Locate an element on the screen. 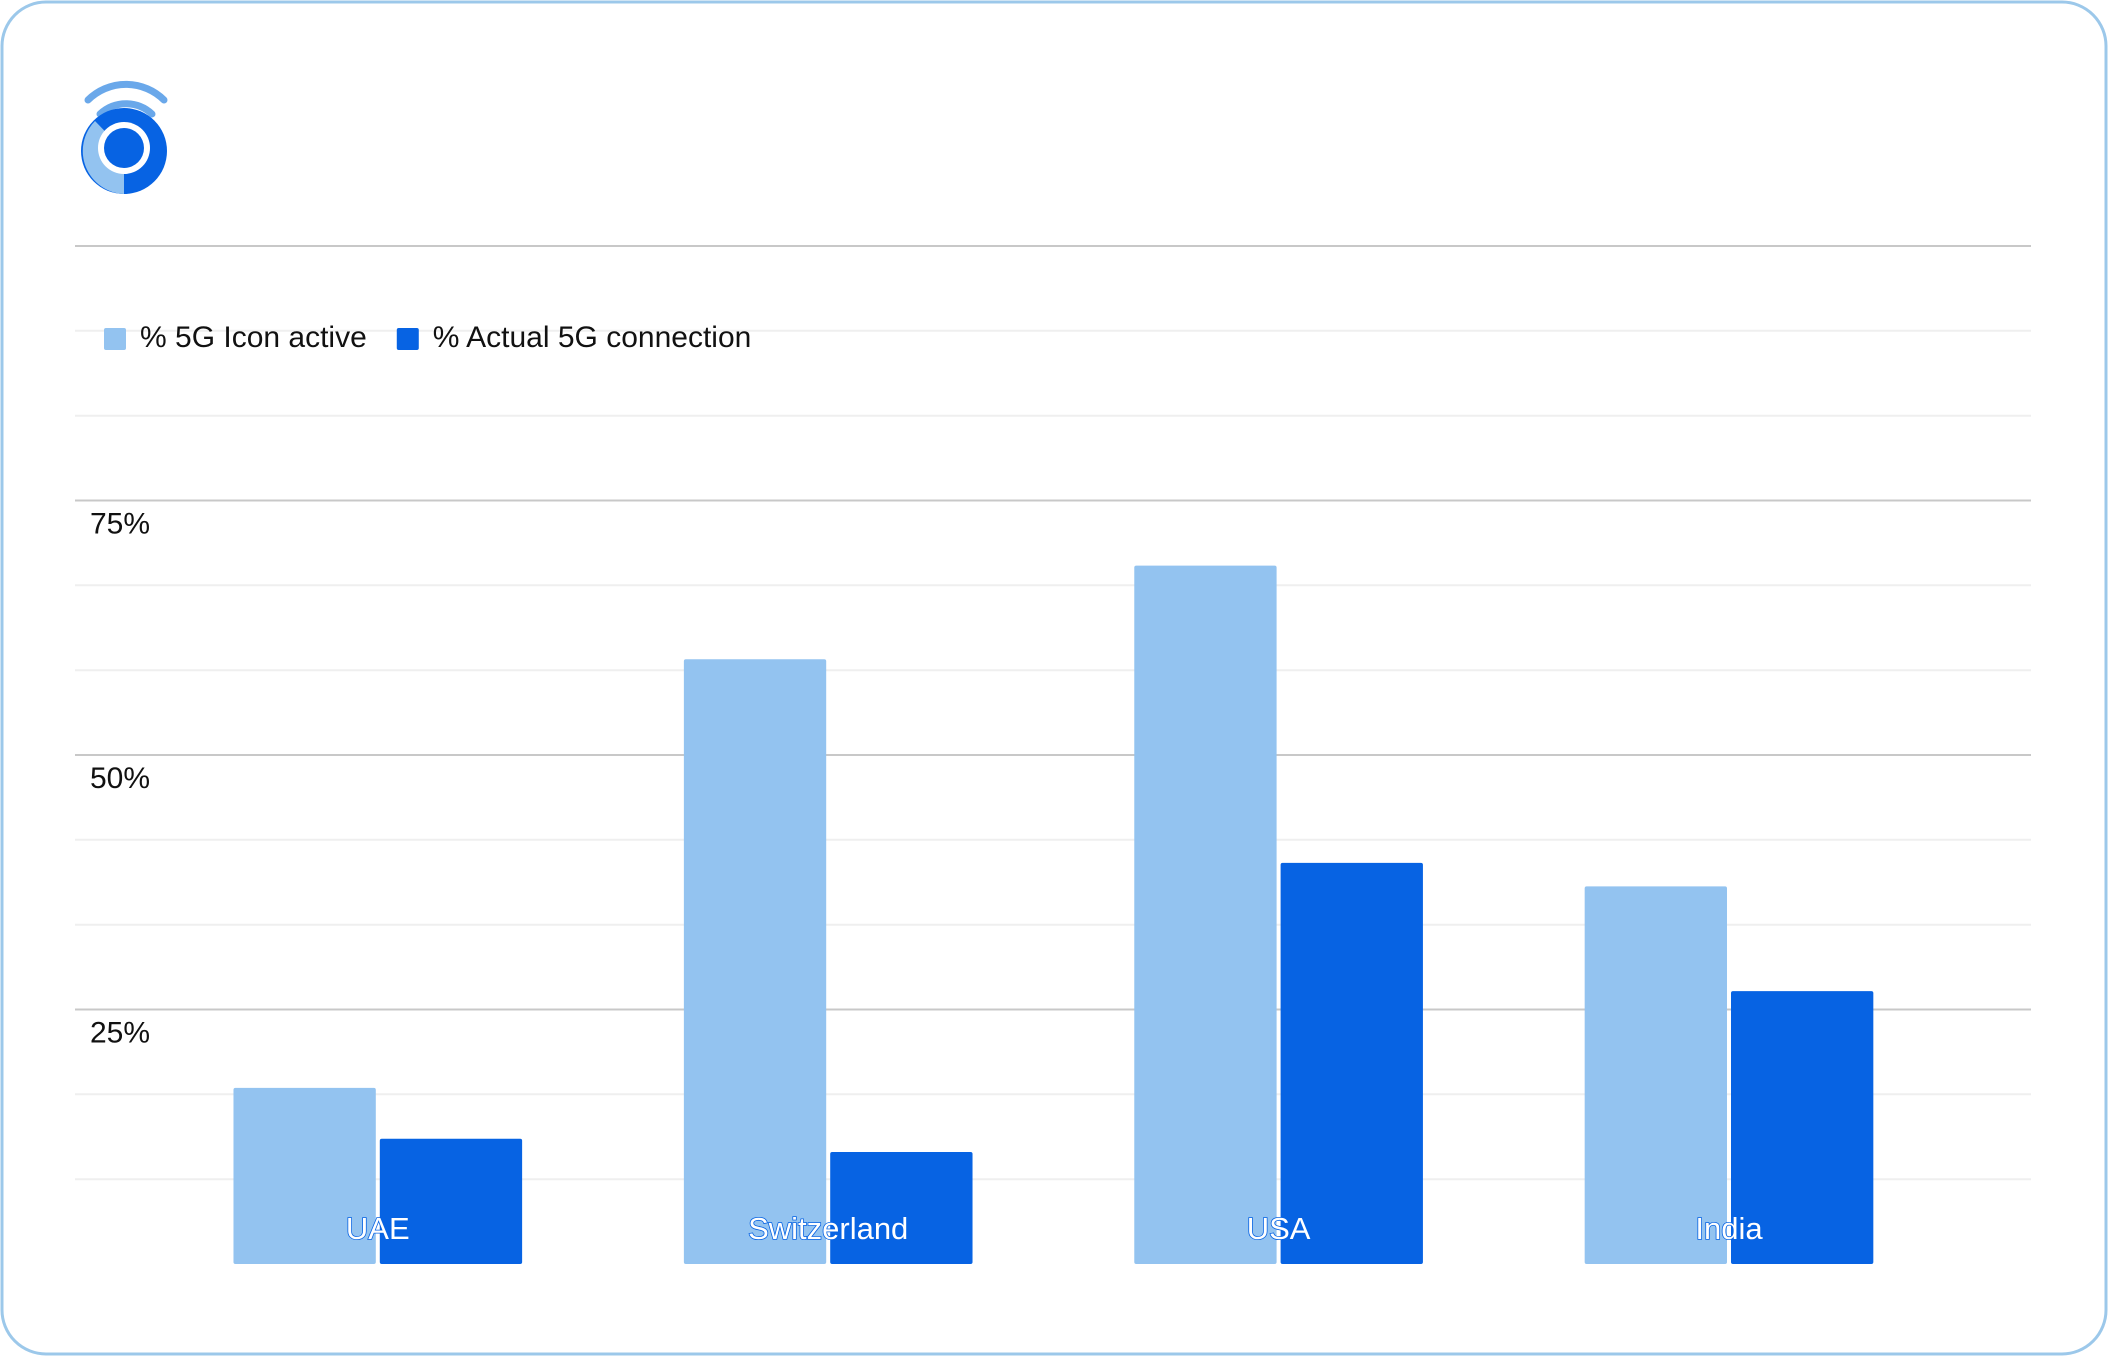 The image size is (2108, 1356). x-tick-label: UAE is located at coordinates (378, 1228).